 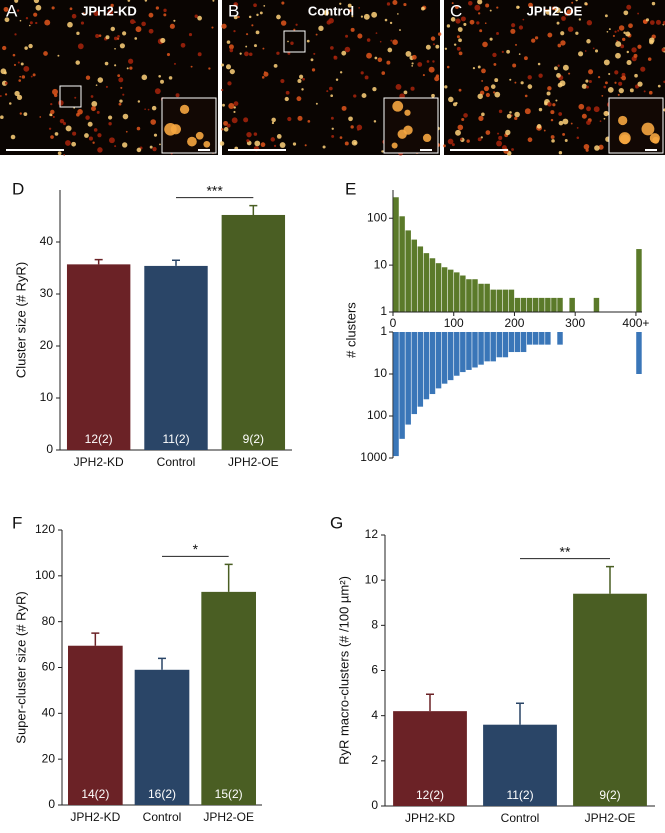 What do you see at coordinates (162, 737) in the screenshot?
I see `bar` at bounding box center [162, 737].